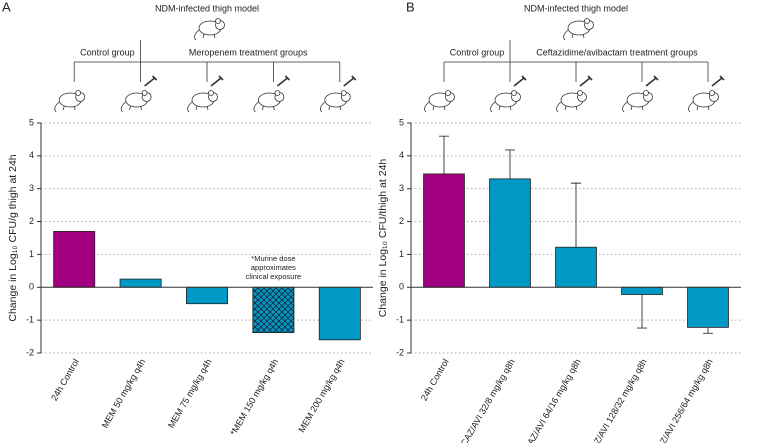 The width and height of the screenshot is (760, 443). What do you see at coordinates (552, 400) in the screenshot?
I see `x-tick-label: CAZ/AVI 64/16 mg/kg q8h` at bounding box center [552, 400].